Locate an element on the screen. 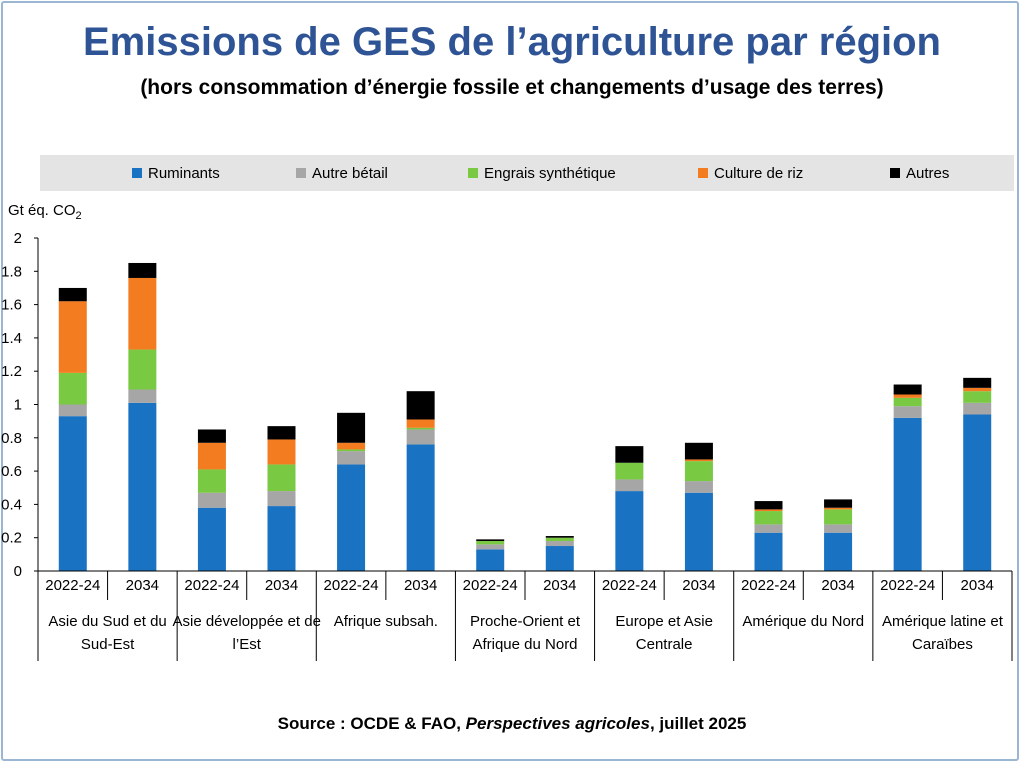  group-label: Afrique du Nord is located at coordinates (524, 644).